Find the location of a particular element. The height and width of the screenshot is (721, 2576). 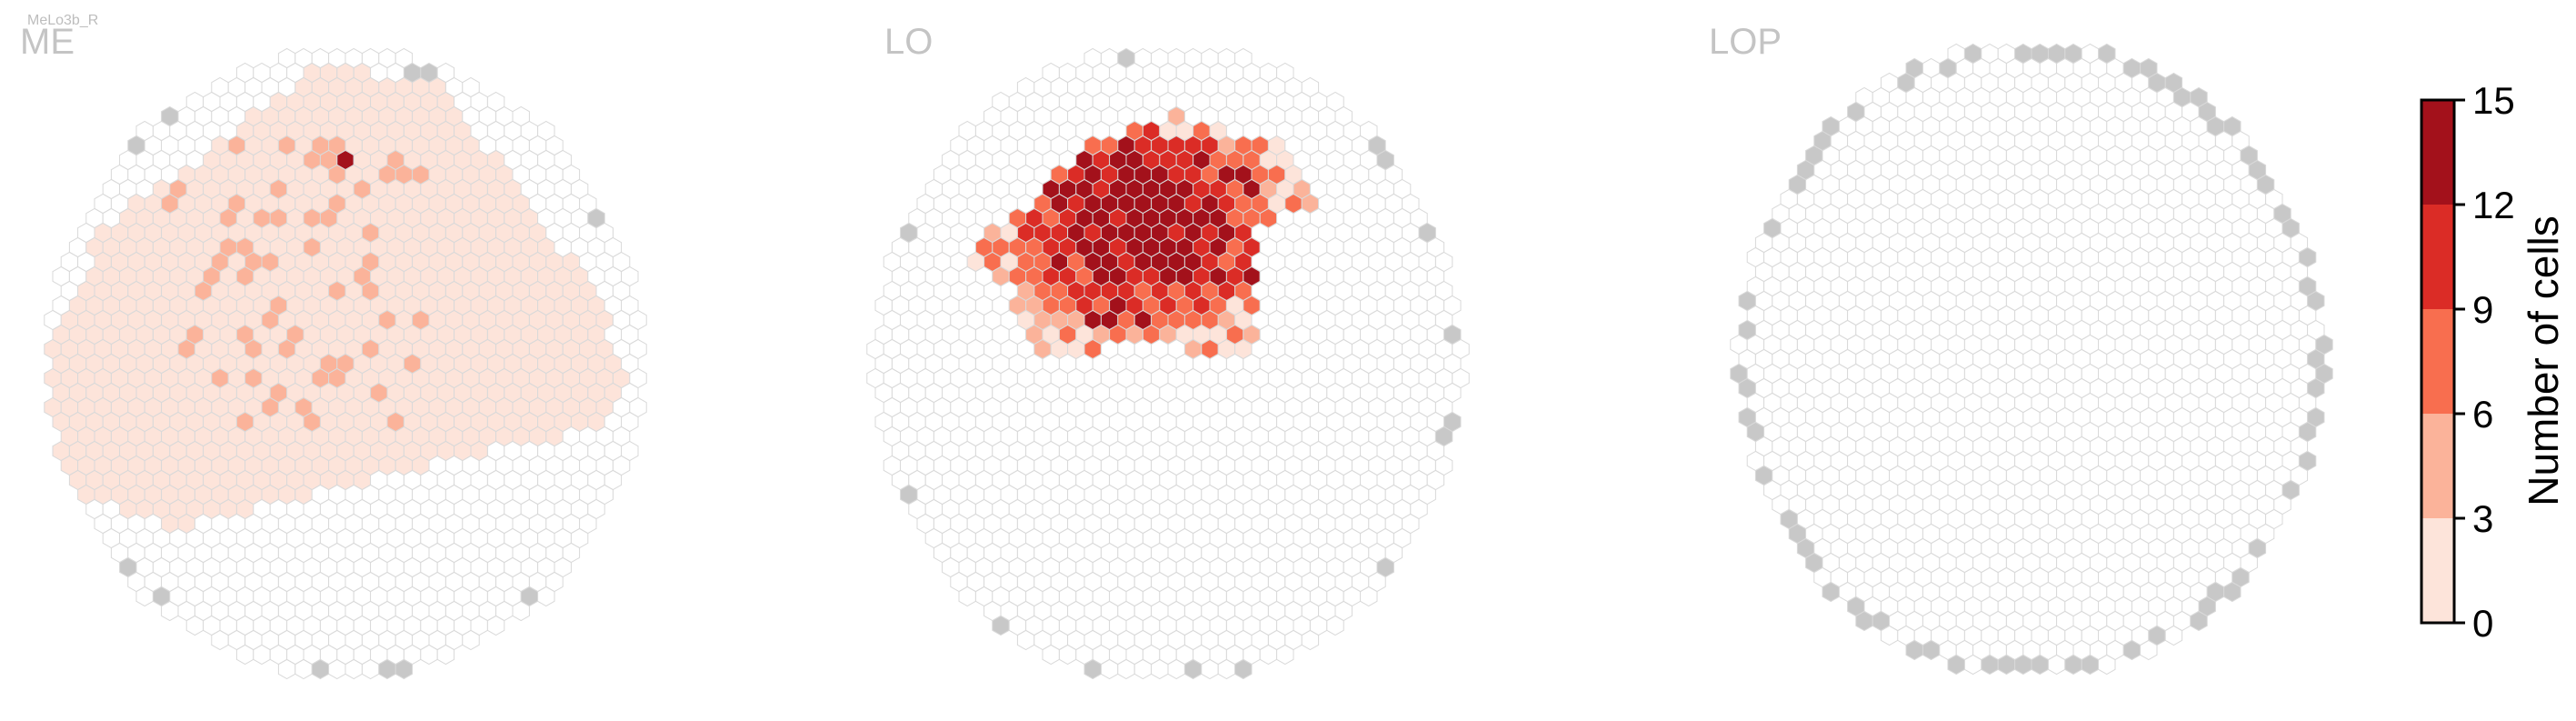

panel-title-me: ME is located at coordinates (48, 42).